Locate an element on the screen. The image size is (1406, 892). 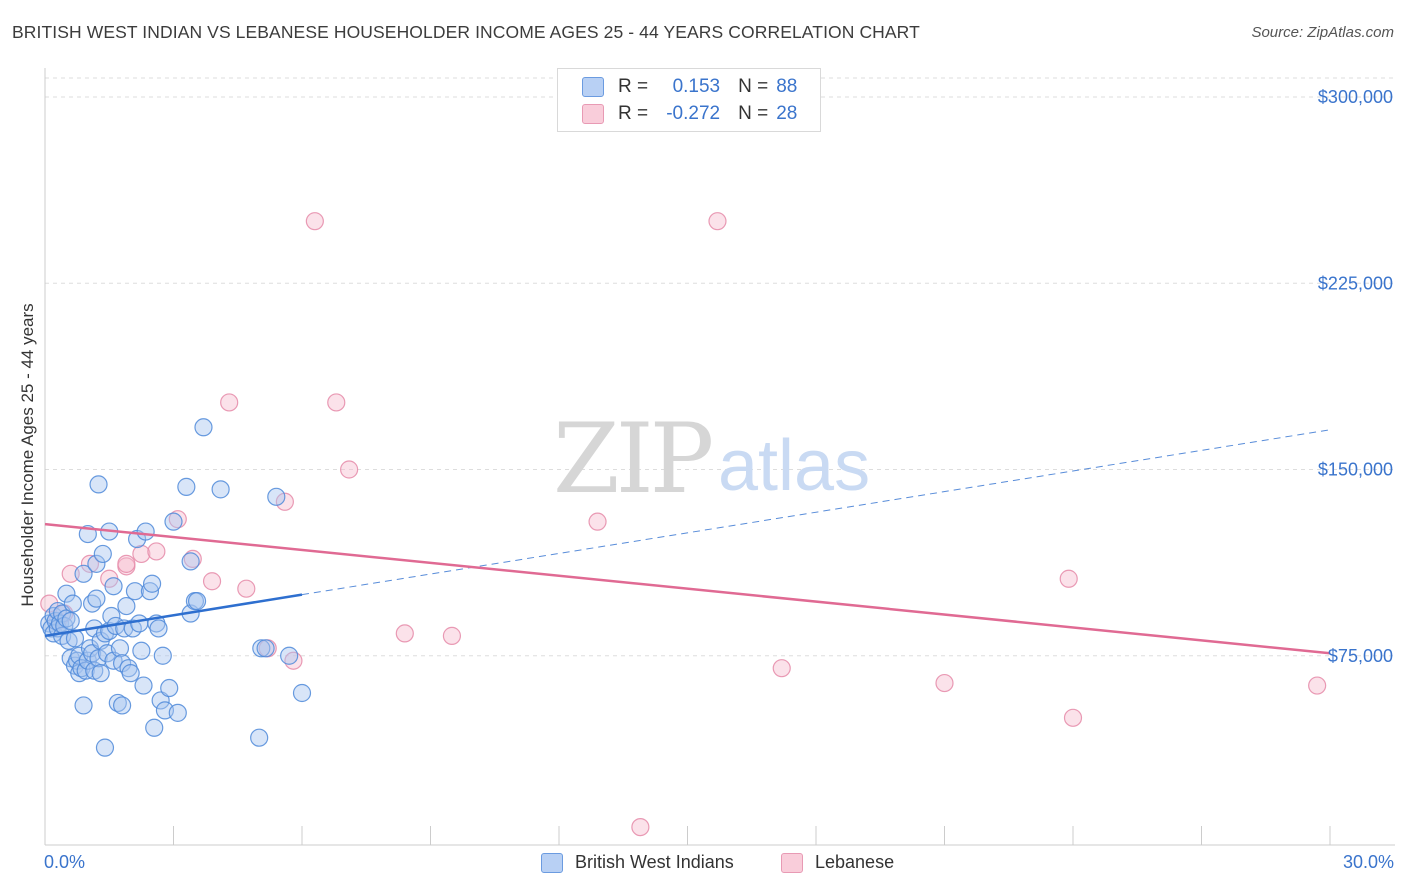
legend-row-british-west-indians: R = 0.153 N = 88 is located at coordinates (689, 87).